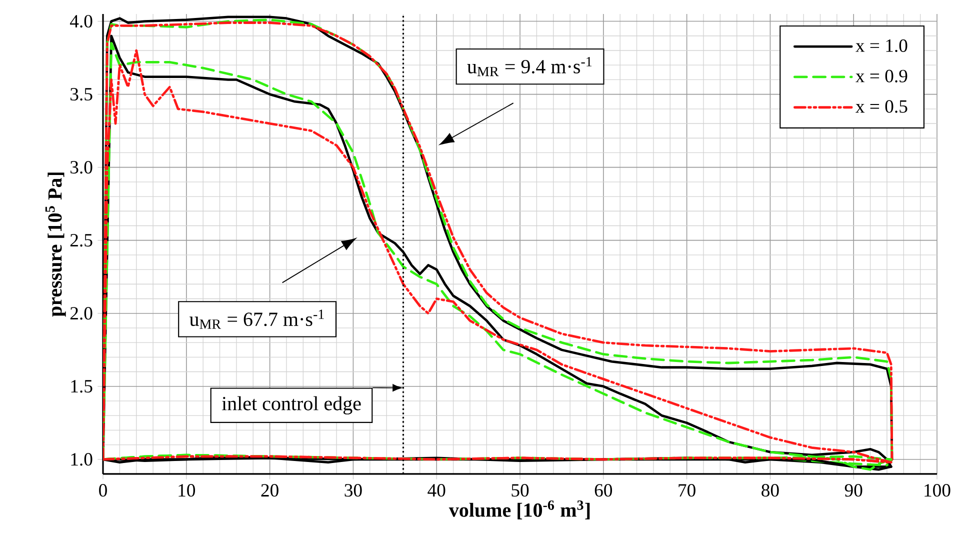 This screenshot has width=959, height=548. Describe the element at coordinates (55, 244) in the screenshot. I see `y-axis-title: pressure [10$^{5}$ Pa]` at that location.